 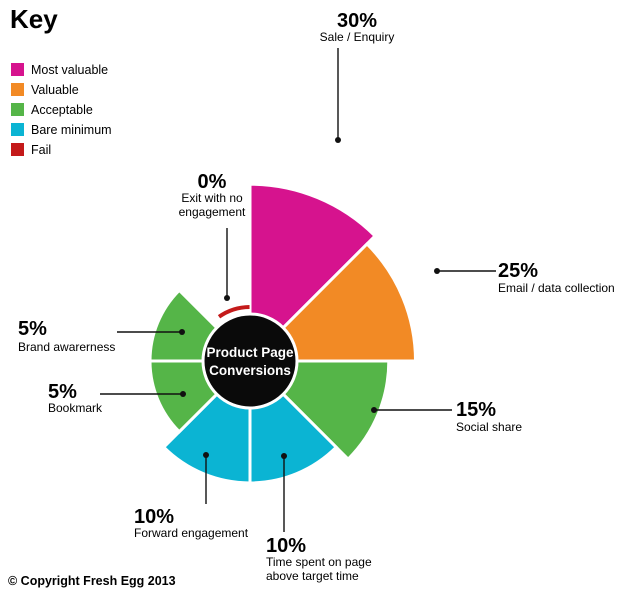 What do you see at coordinates (319, 562) in the screenshot?
I see `slice-name-label: Time spent on page` at bounding box center [319, 562].